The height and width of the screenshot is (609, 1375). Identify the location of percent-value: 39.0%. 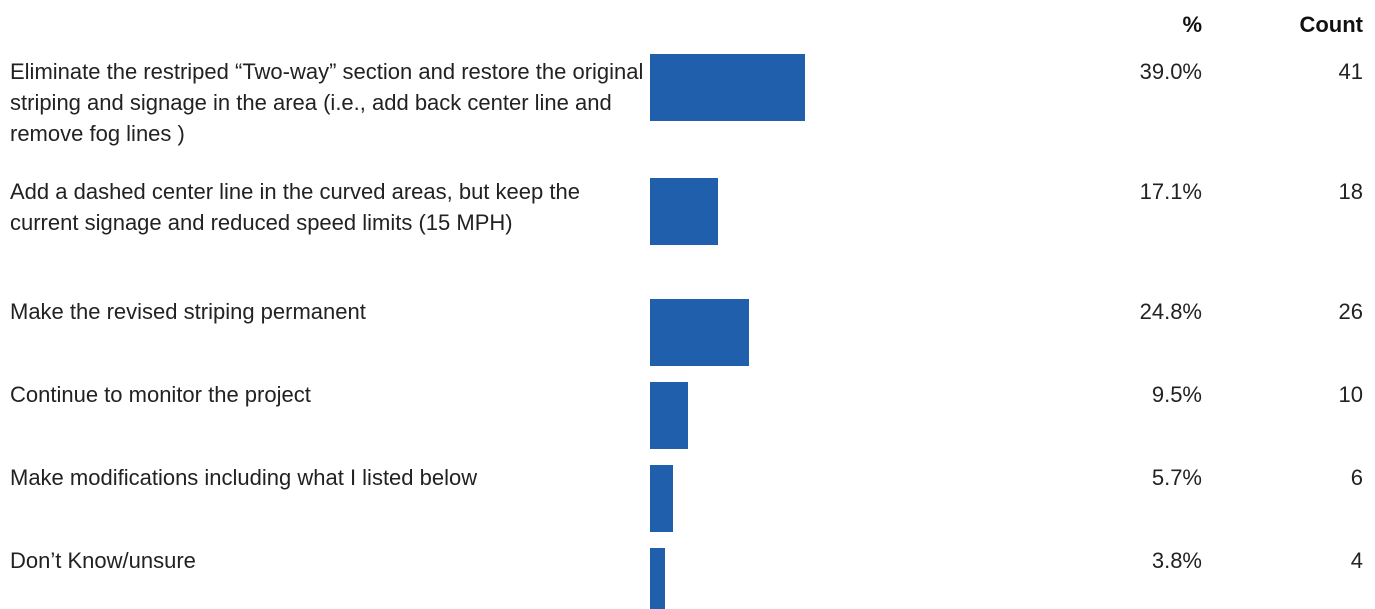
(1170, 71).